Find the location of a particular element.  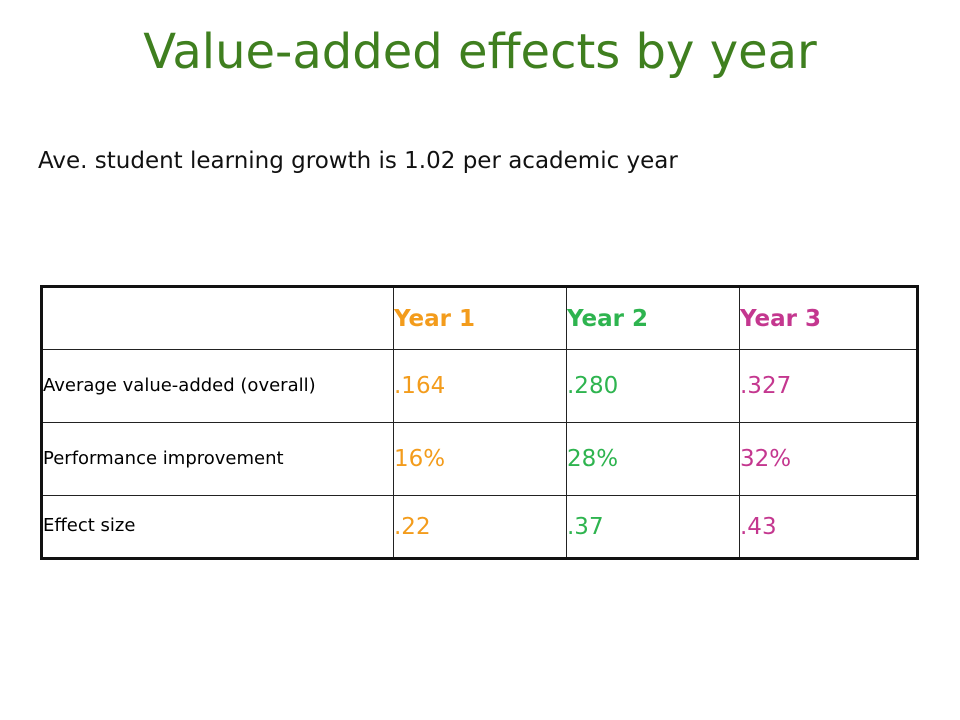

cell-year-1: 16% is located at coordinates (480, 459).